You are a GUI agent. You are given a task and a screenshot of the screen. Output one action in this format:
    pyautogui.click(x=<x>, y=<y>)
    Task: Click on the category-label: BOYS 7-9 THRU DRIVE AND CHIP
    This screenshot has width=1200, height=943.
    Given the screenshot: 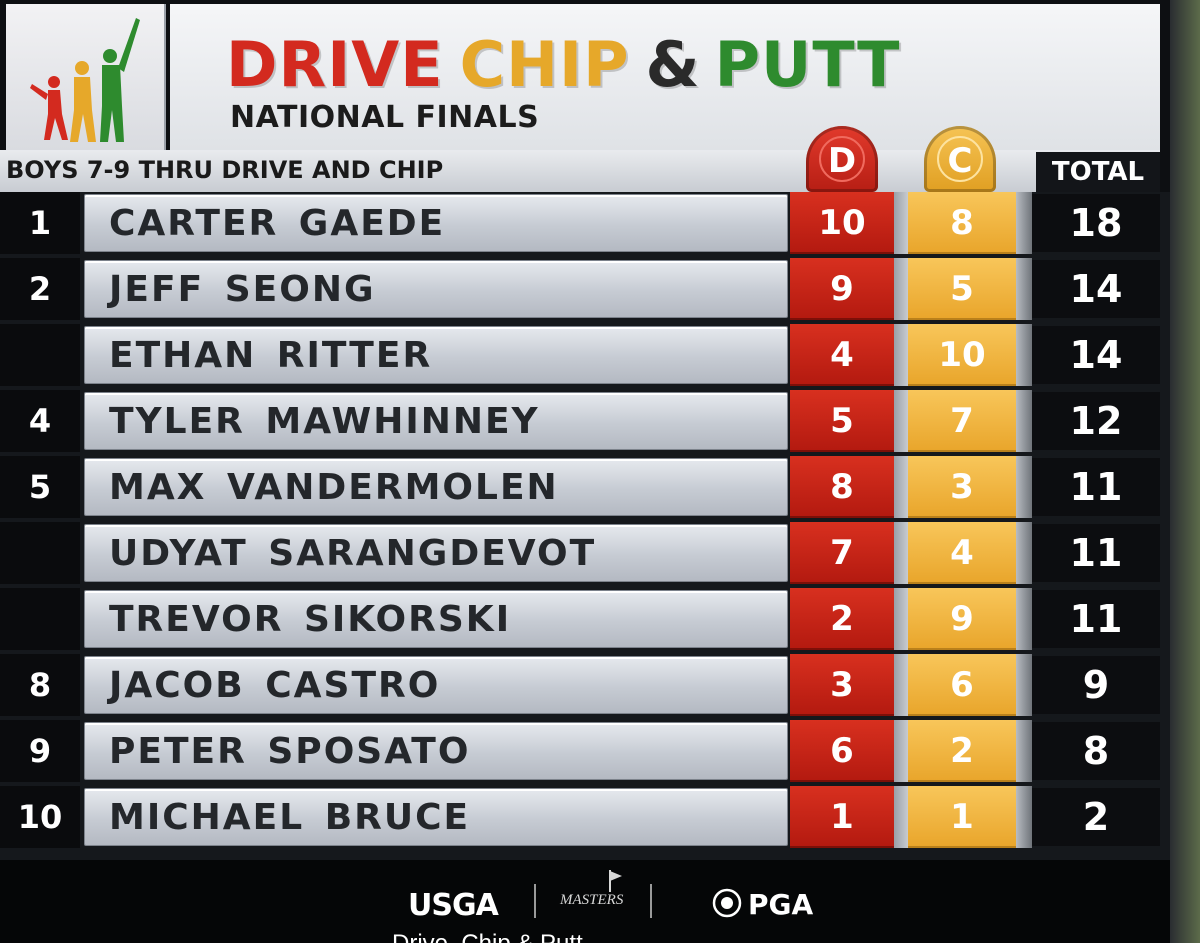 What is the action you would take?
    pyautogui.click(x=225, y=170)
    